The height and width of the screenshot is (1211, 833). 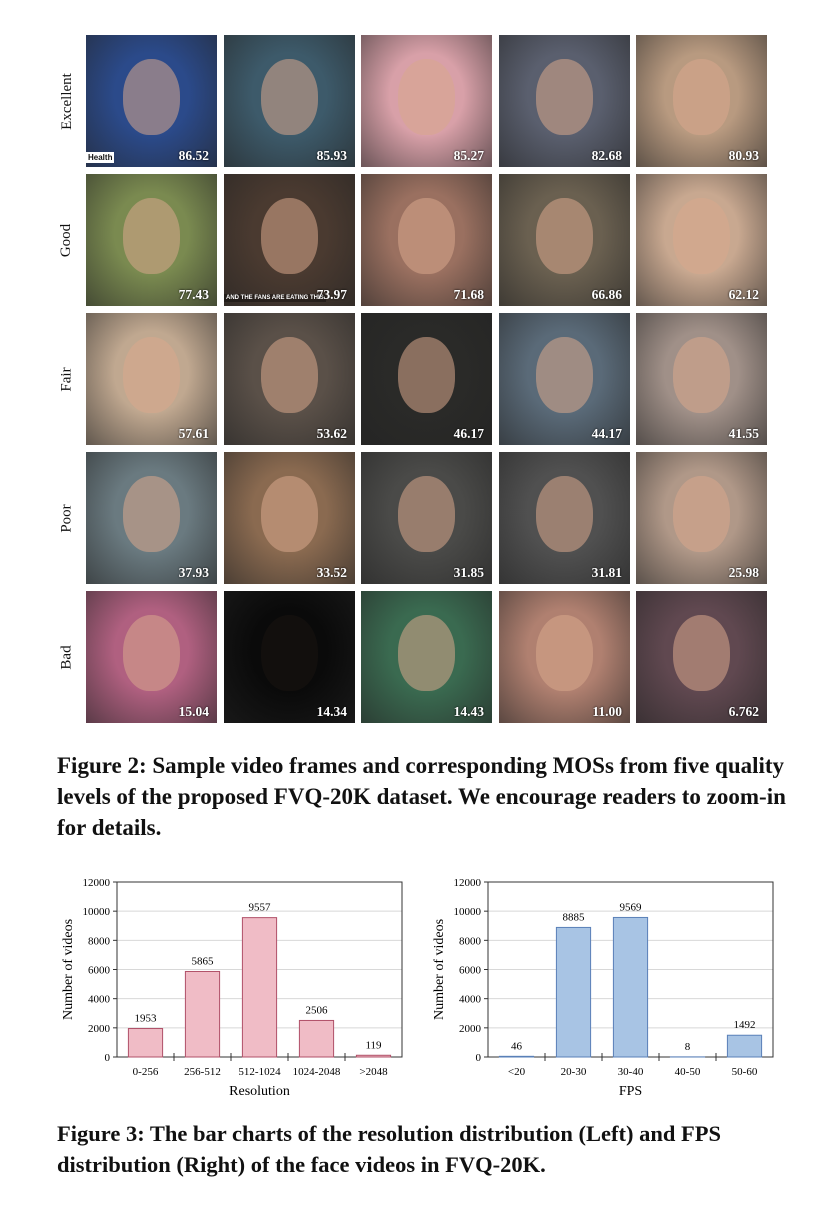 I want to click on x-tick-label: 20-30, so click(x=574, y=1072).